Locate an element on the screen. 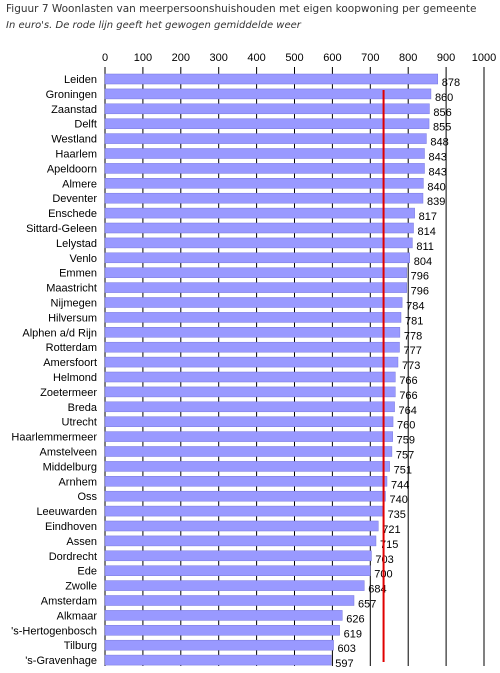 This screenshot has width=500, height=673. category-label: Ede is located at coordinates (87, 572).